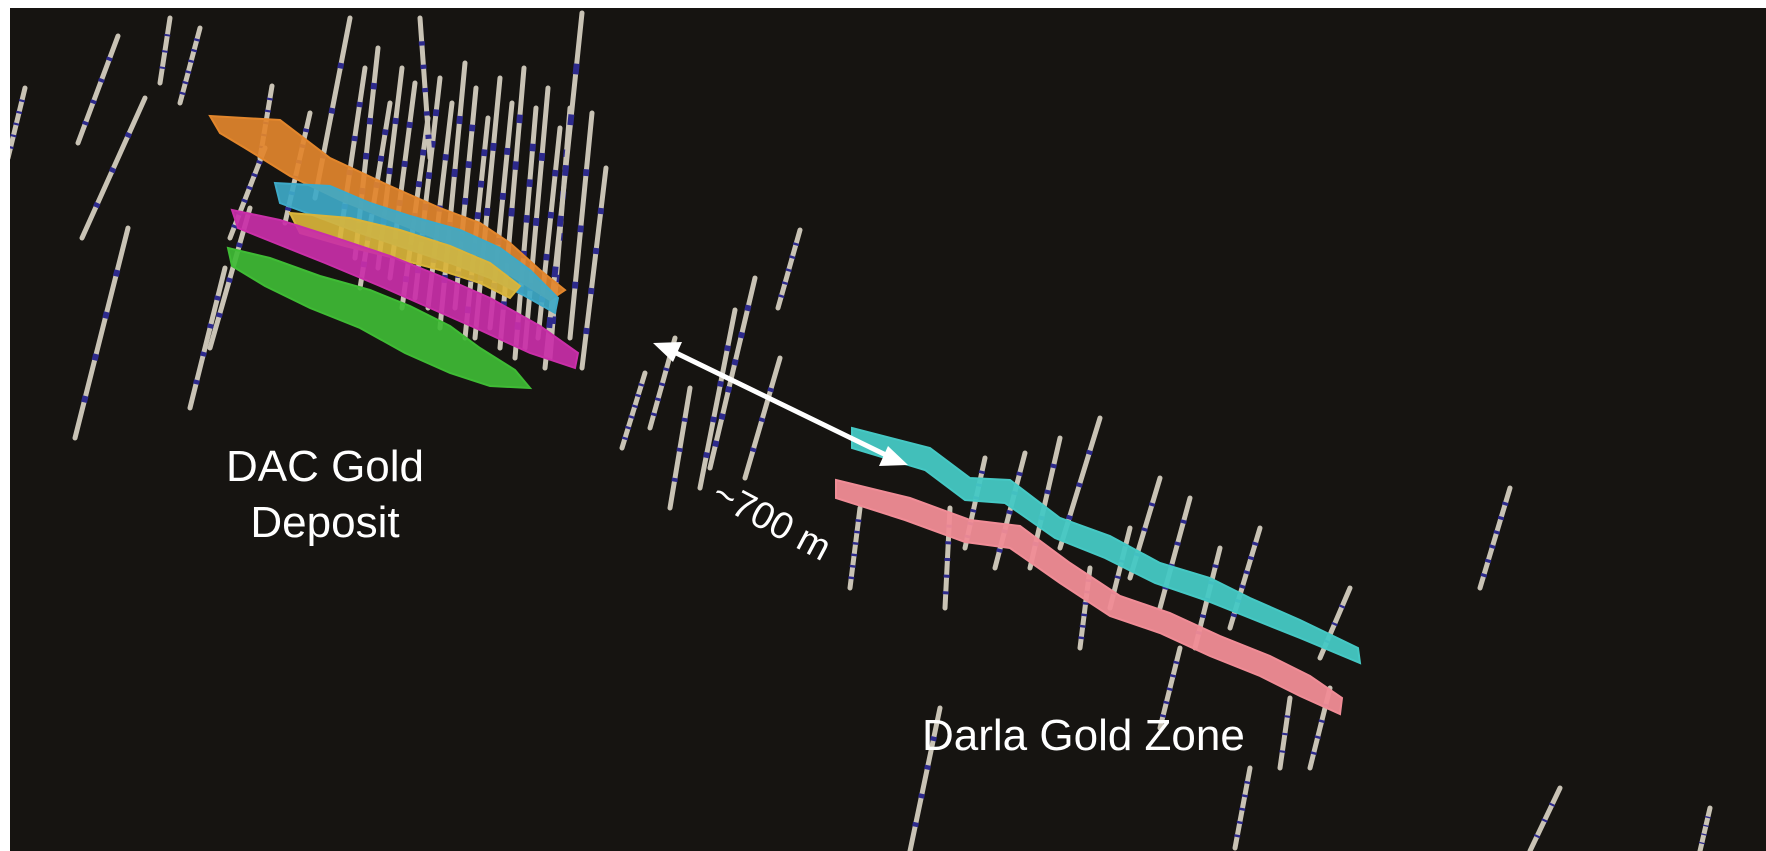  Describe the element at coordinates (1083, 735) in the screenshot. I see `darla-gold-zone-label: Darla Gold Zone` at that location.